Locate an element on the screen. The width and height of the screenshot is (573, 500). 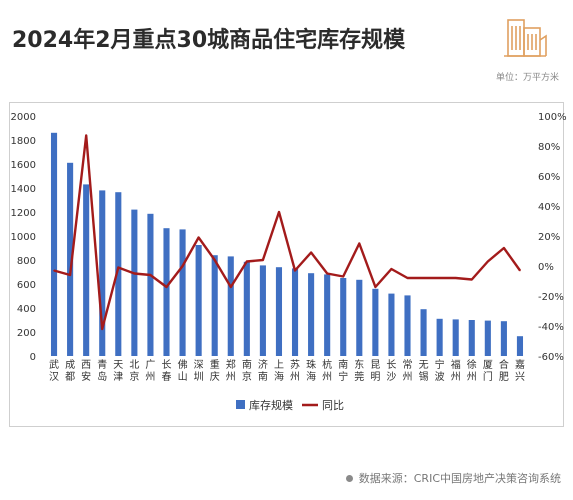
x-tick-label: 厦门 is located at coordinates (488, 371).